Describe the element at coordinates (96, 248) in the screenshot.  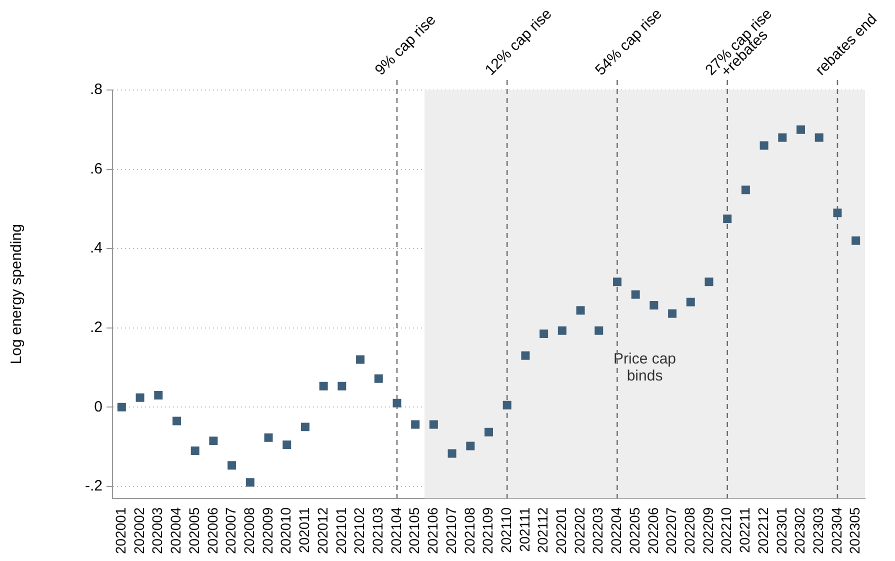
I see `y-tick-label: .4` at that location.